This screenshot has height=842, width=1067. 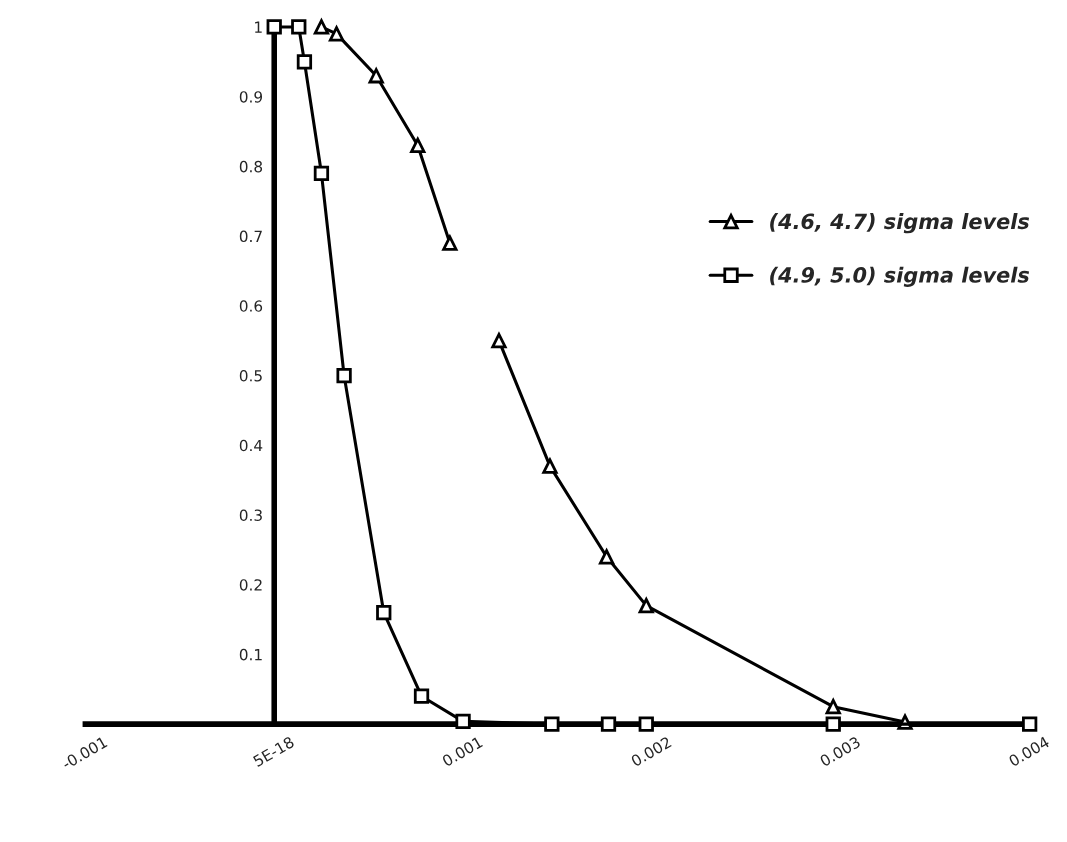 What do you see at coordinates (900, 277) in the screenshot?
I see `legend-label: (4.9, 5.0) sigma levels` at bounding box center [900, 277].